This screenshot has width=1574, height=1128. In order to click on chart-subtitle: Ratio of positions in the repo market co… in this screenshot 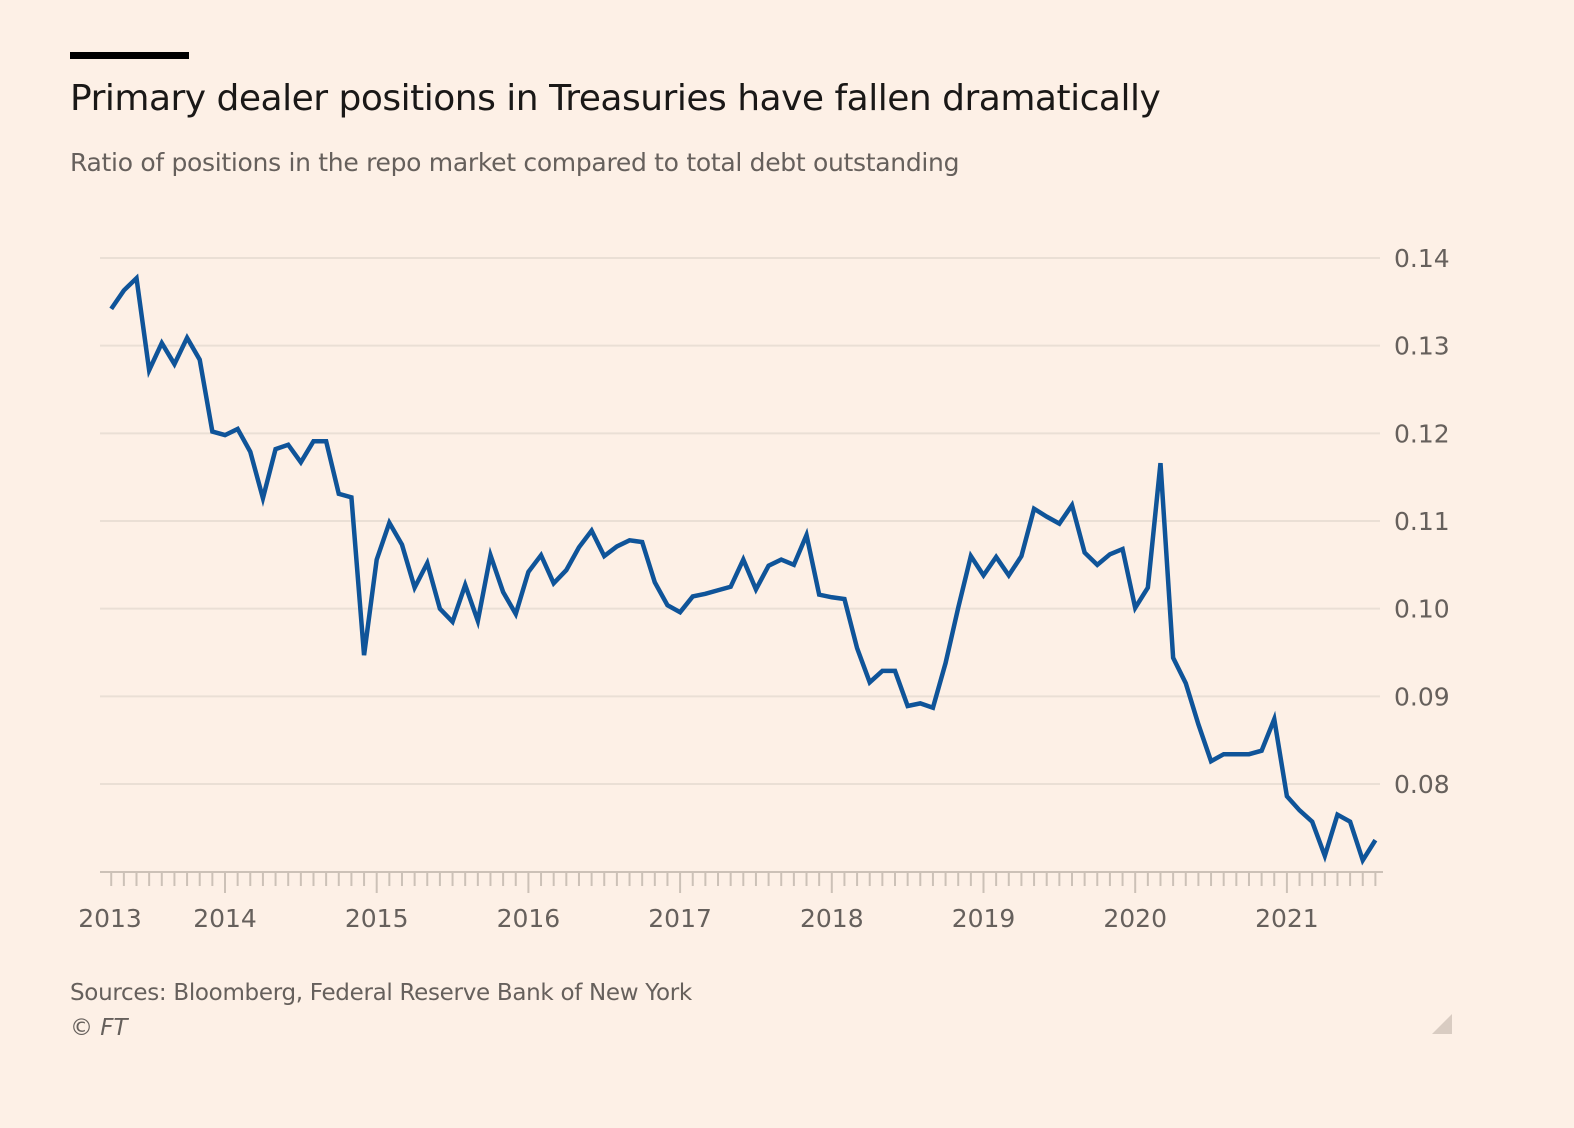, I will do `click(515, 162)`.